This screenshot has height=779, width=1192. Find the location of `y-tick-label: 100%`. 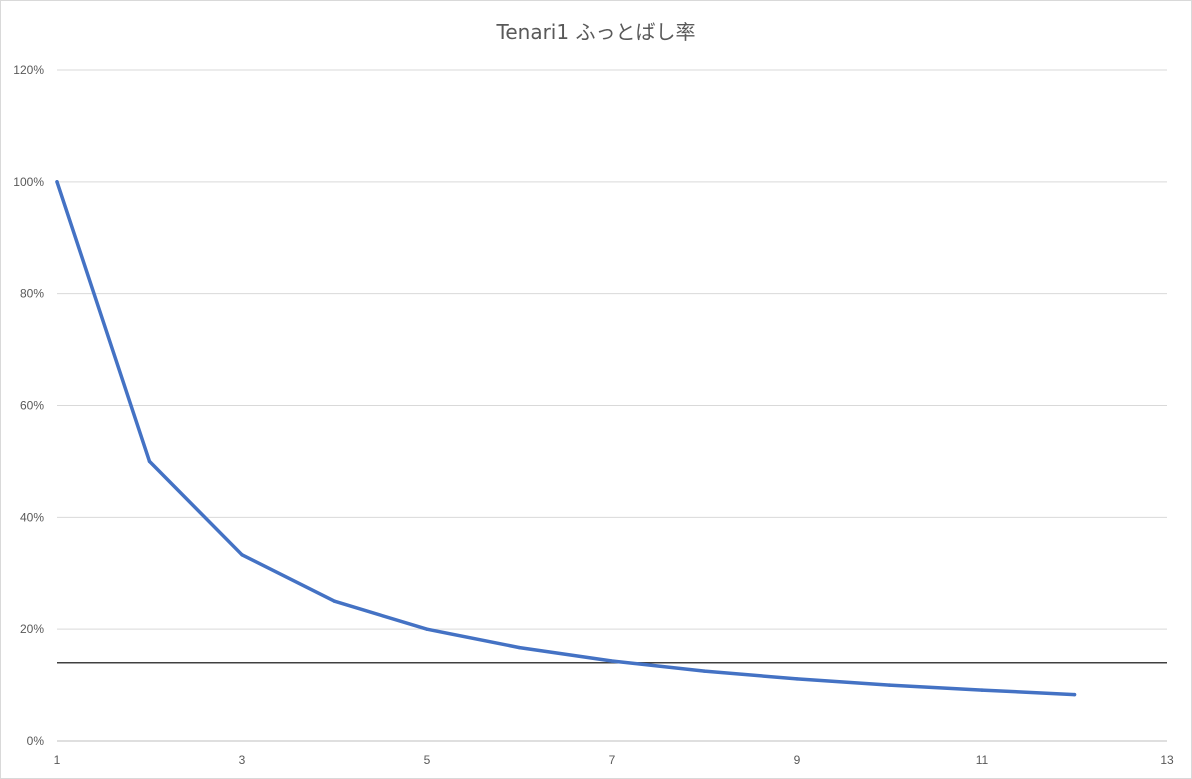

y-tick-label: 100% is located at coordinates (28, 182).